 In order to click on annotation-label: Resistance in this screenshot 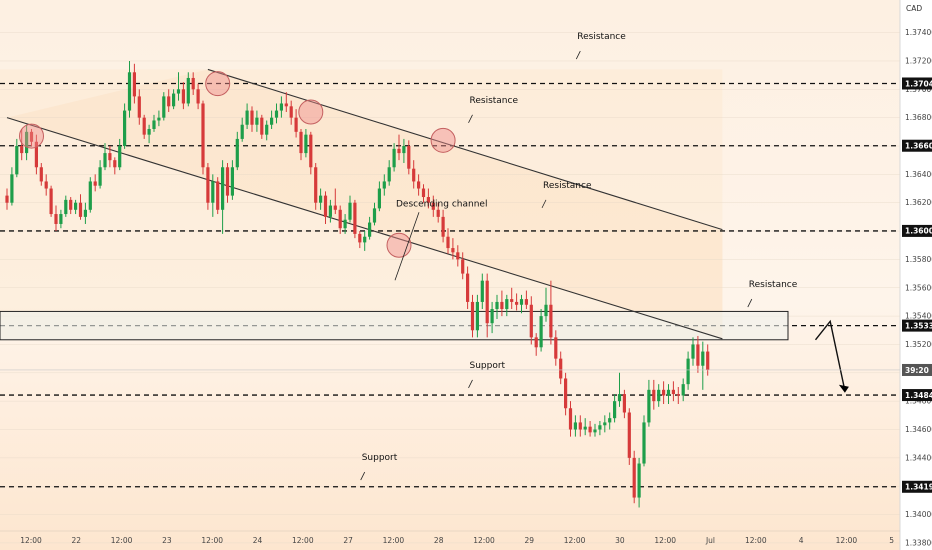, I will do `click(773, 285)`.